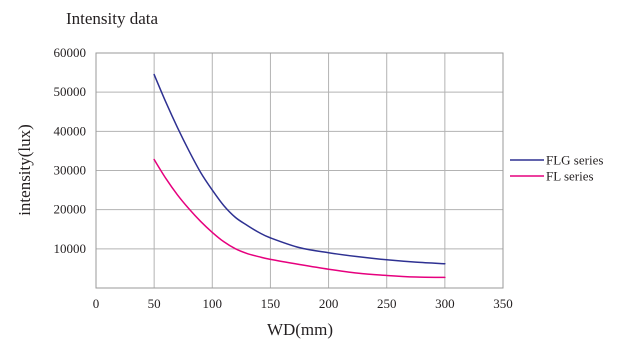 Image resolution: width=617 pixels, height=346 pixels. I want to click on legend-label-fl-series: FL series, so click(570, 176).